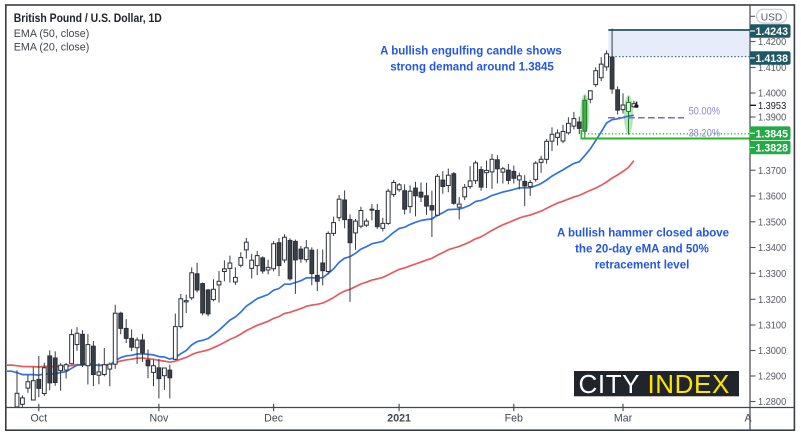 The height and width of the screenshot is (441, 801). What do you see at coordinates (772, 68) in the screenshot?
I see `svg-text: 1.4100` at bounding box center [772, 68].